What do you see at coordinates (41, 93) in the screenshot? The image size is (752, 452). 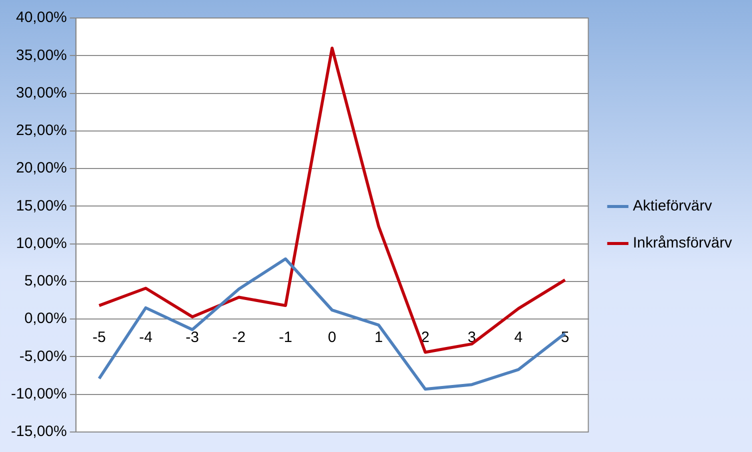 I see `y-tick-label: 30,00%` at bounding box center [41, 93].